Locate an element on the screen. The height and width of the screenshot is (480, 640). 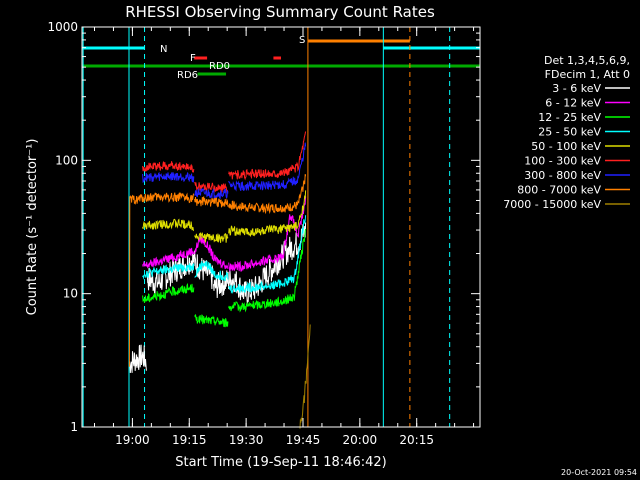
annotation-n: N is located at coordinates (163, 49).